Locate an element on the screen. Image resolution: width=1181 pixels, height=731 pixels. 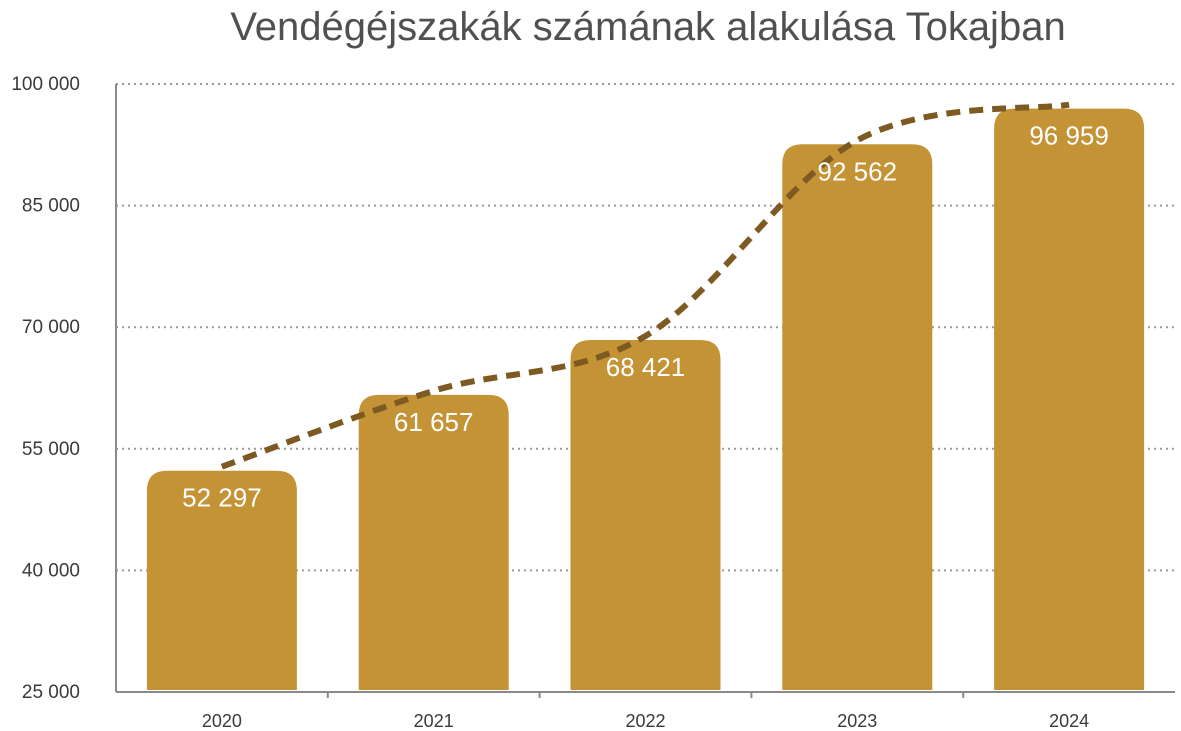
x-tick-label: 2022 is located at coordinates (645, 721).